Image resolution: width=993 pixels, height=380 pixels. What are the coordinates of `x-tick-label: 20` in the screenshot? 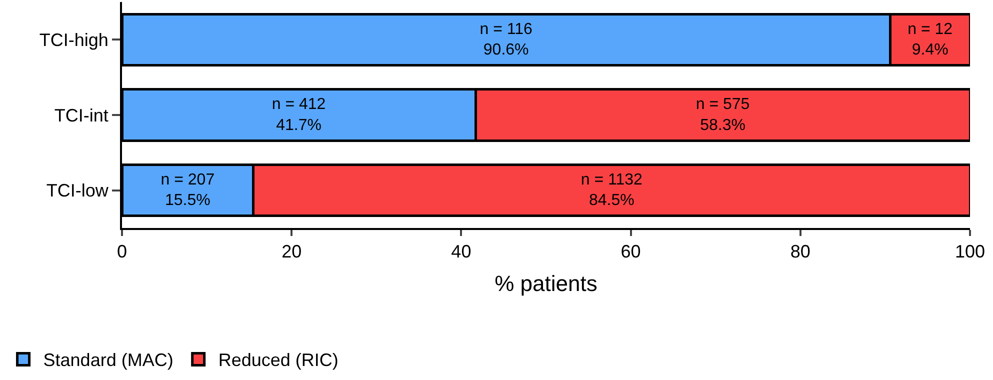 It's located at (292, 252).